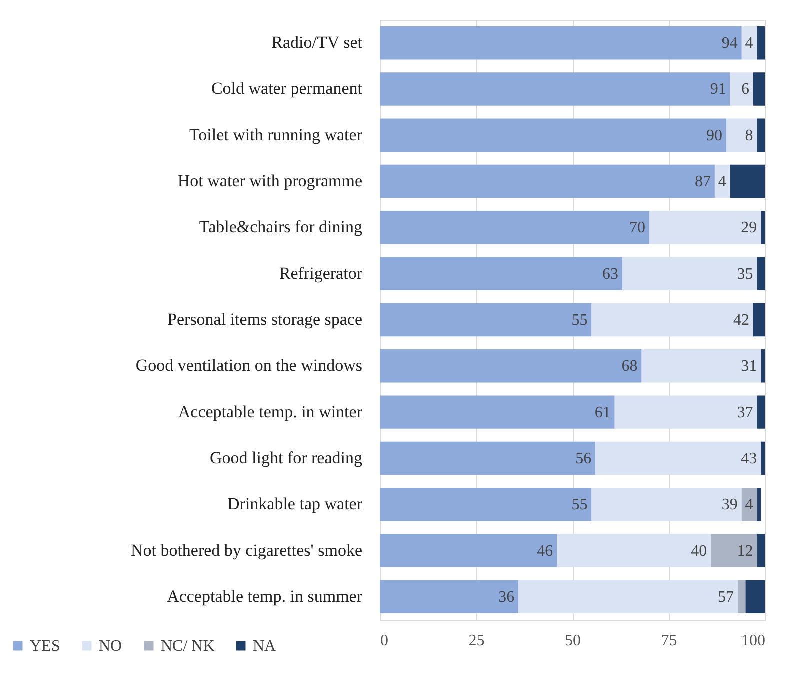 The height and width of the screenshot is (679, 800). Describe the element at coordinates (669, 641) in the screenshot. I see `x-tick-label: 75` at that location.